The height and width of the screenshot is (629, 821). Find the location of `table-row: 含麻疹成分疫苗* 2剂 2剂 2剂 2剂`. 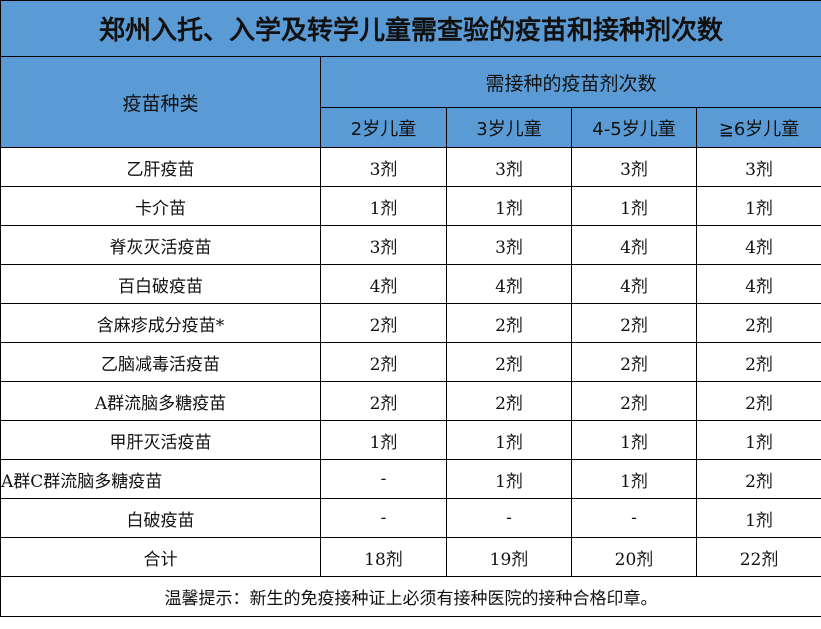

table-row: 含麻疹成分疫苗* 2剂 2剂 2剂 2剂 is located at coordinates (410, 323).